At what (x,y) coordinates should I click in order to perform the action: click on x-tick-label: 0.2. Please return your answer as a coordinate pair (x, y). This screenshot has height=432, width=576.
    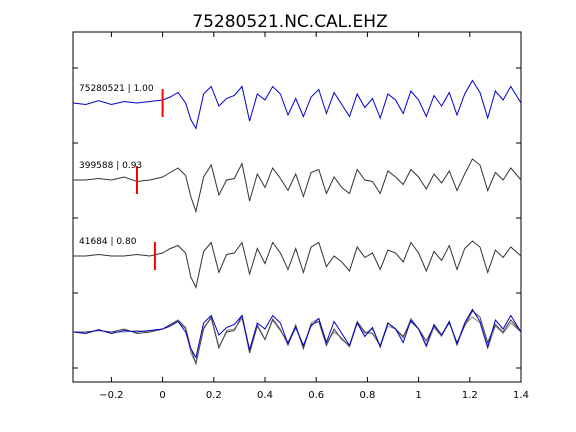
    Looking at the image, I should click on (214, 395).